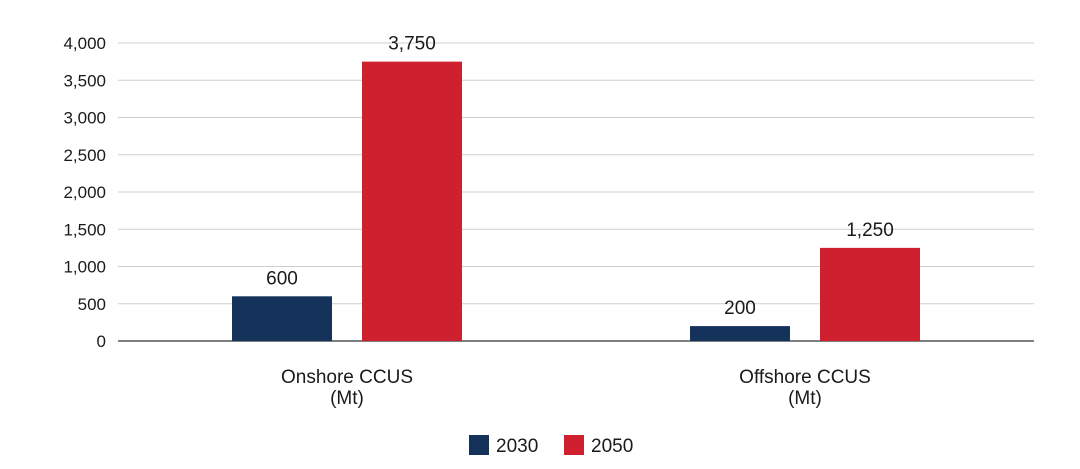  What do you see at coordinates (84, 80) in the screenshot?
I see `y-tick-label: 3,500` at bounding box center [84, 80].